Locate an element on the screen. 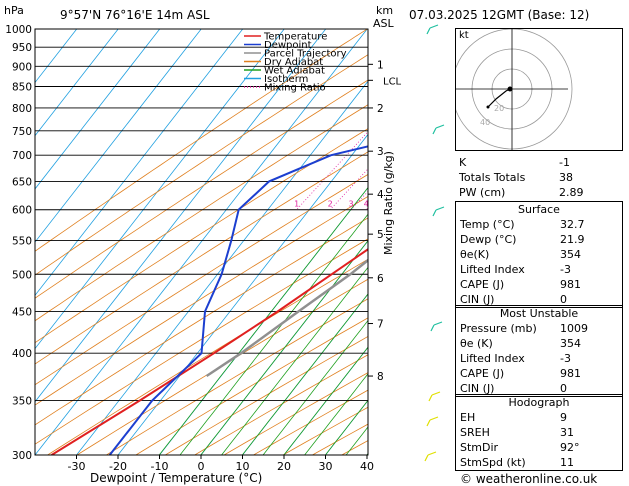  hodo-label: EH is located at coordinates (468, 417).